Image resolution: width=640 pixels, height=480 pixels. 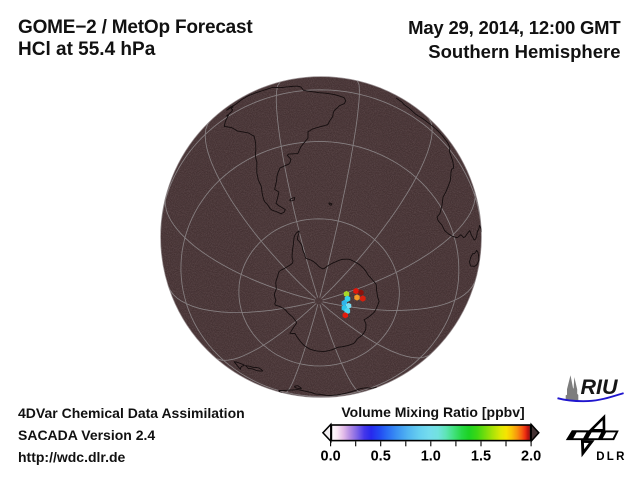 What do you see at coordinates (381, 457) in the screenshot?
I see `svg-text: 0.5` at bounding box center [381, 457].